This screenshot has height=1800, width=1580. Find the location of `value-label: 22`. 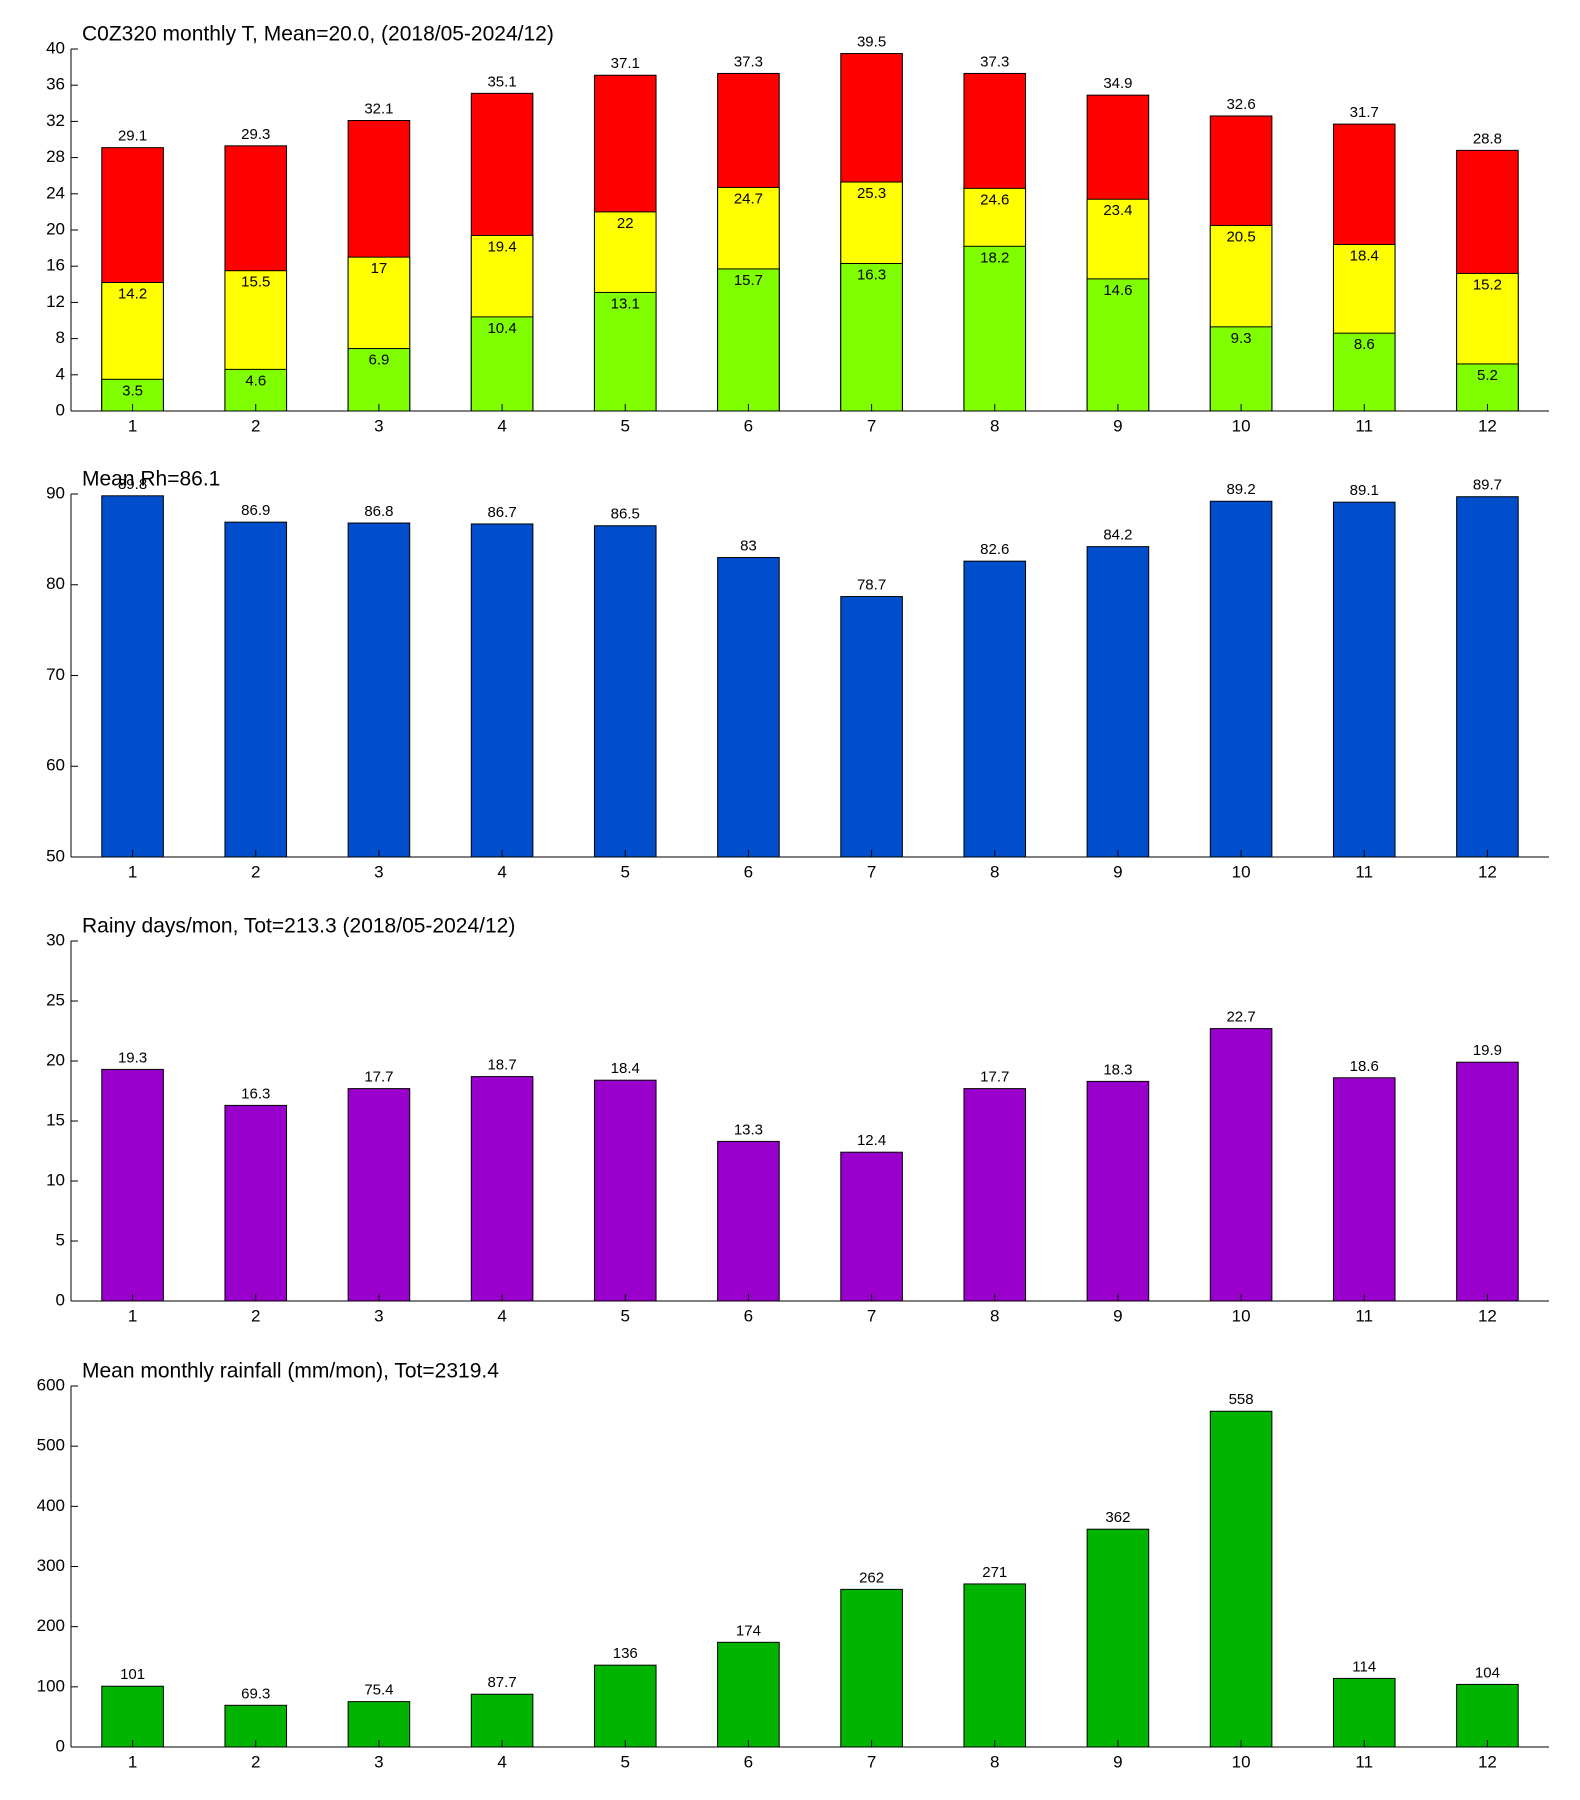

value-label: 22 is located at coordinates (625, 223).